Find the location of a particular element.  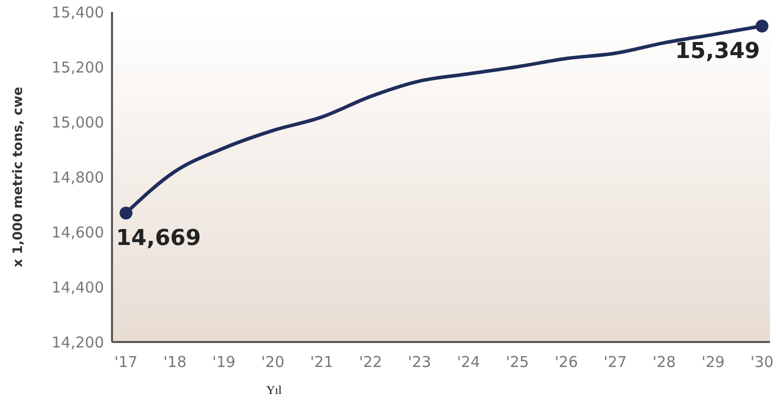

y-tick-label: 14,200 is located at coordinates (78, 342).